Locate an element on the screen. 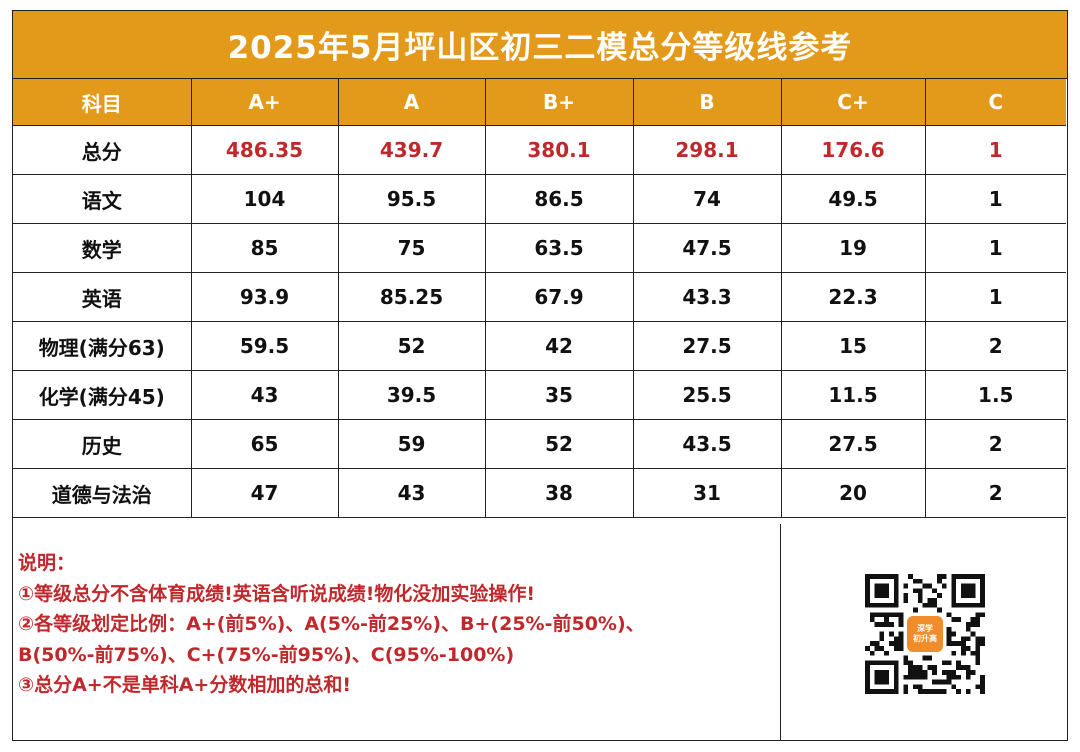 This screenshot has width=1080, height=752. qr-code-icon is located at coordinates (925, 634).